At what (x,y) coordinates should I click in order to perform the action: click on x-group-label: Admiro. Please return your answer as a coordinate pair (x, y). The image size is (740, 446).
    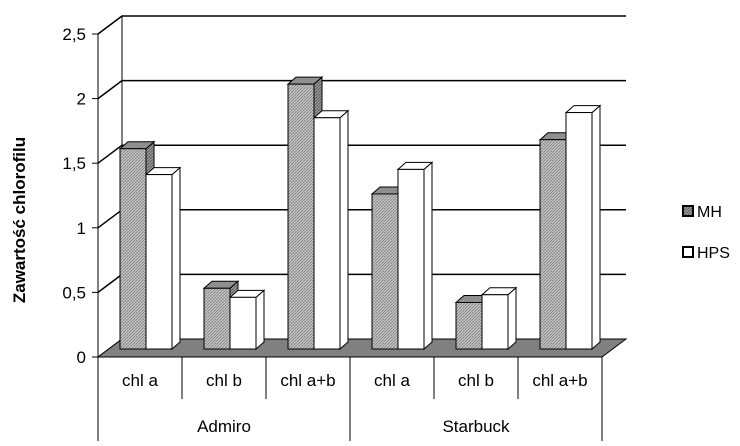
    Looking at the image, I should click on (224, 426).